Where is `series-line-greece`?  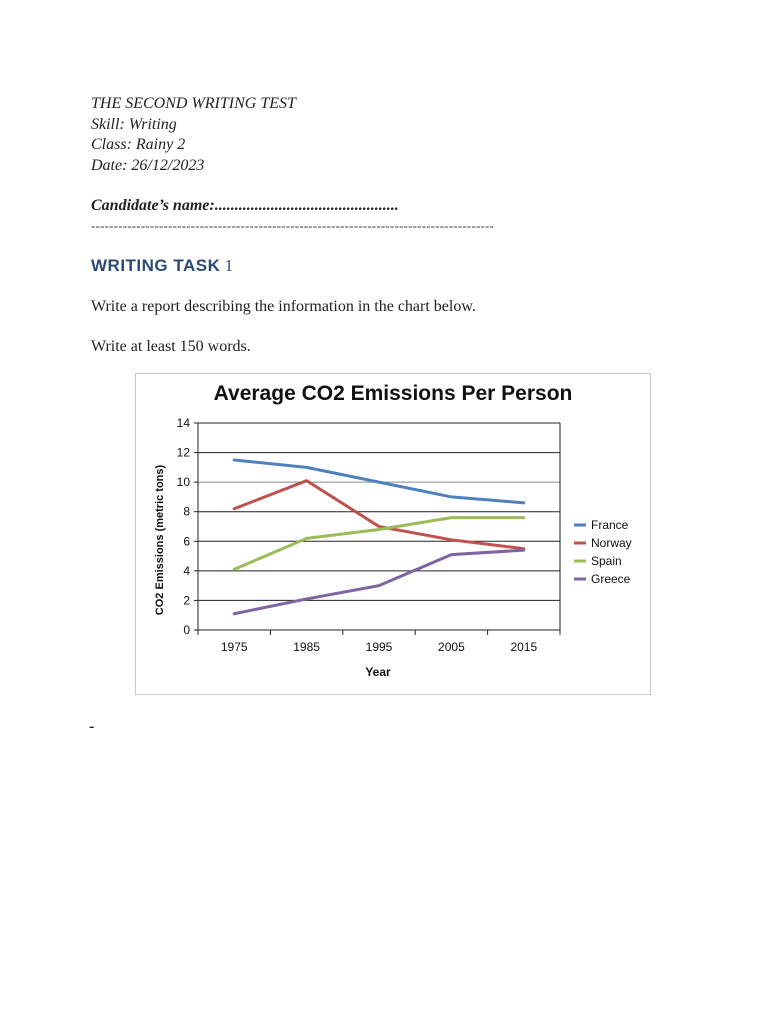 series-line-greece is located at coordinates (379, 582).